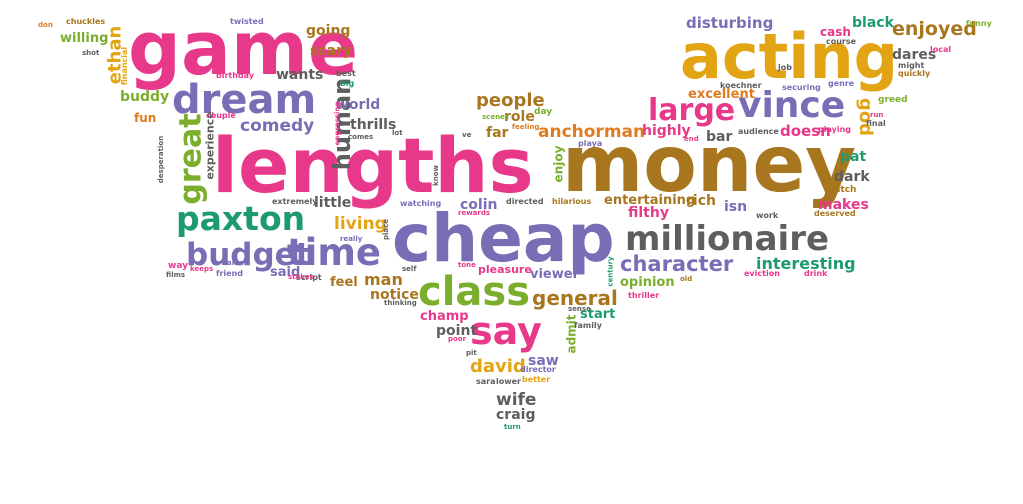 The width and height of the screenshot is (1023, 504). What do you see at coordinates (383, 279) in the screenshot?
I see `word-man: man` at bounding box center [383, 279].